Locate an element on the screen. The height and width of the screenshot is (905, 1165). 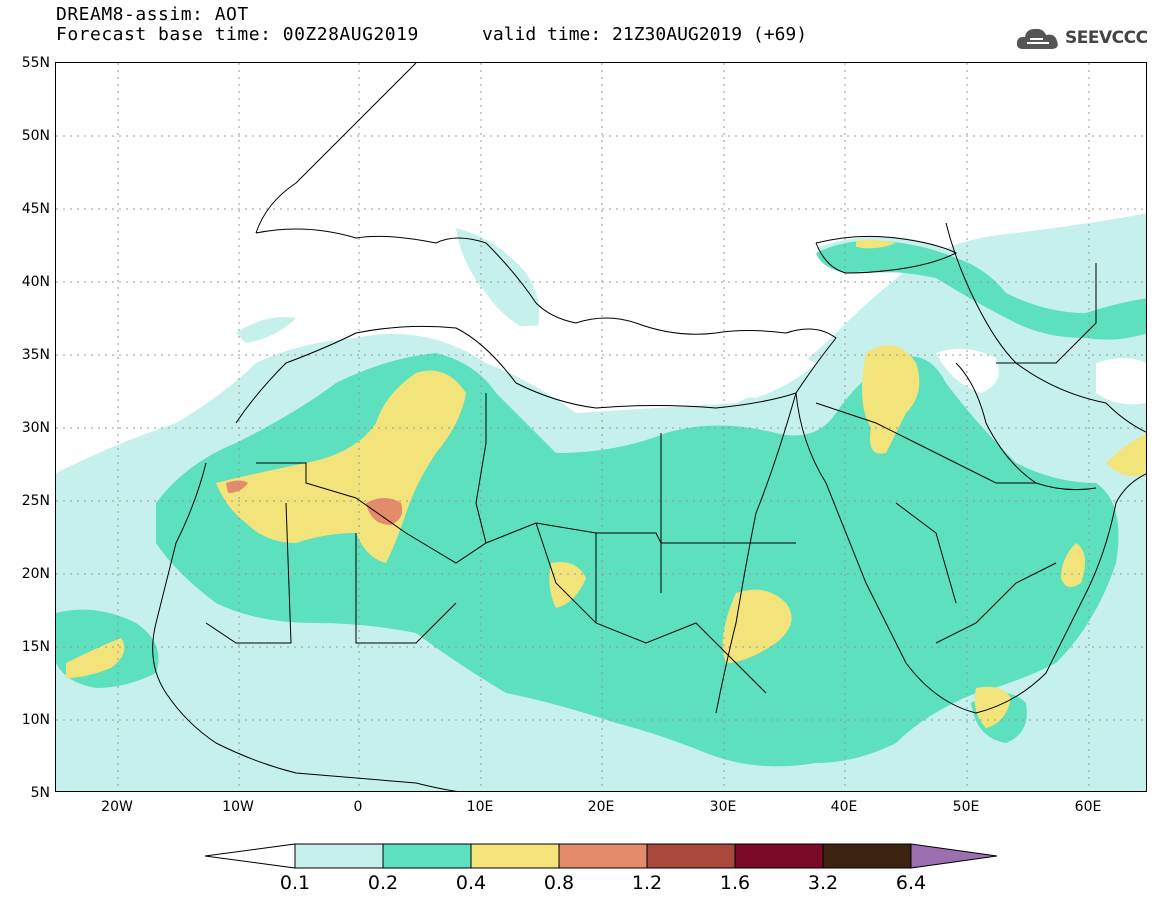
legend-swatch-0.1 is located at coordinates (339, 856).